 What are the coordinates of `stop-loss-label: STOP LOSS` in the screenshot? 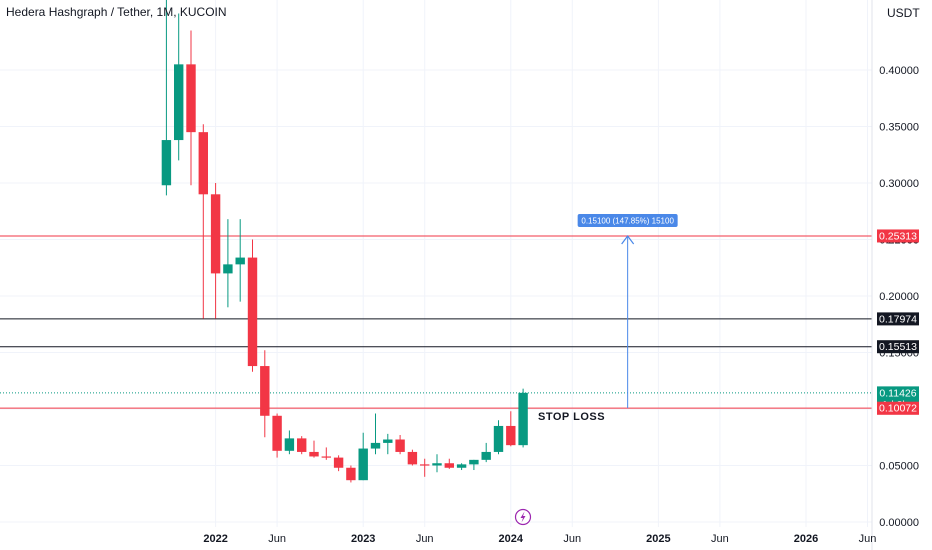 It's located at (571, 417).